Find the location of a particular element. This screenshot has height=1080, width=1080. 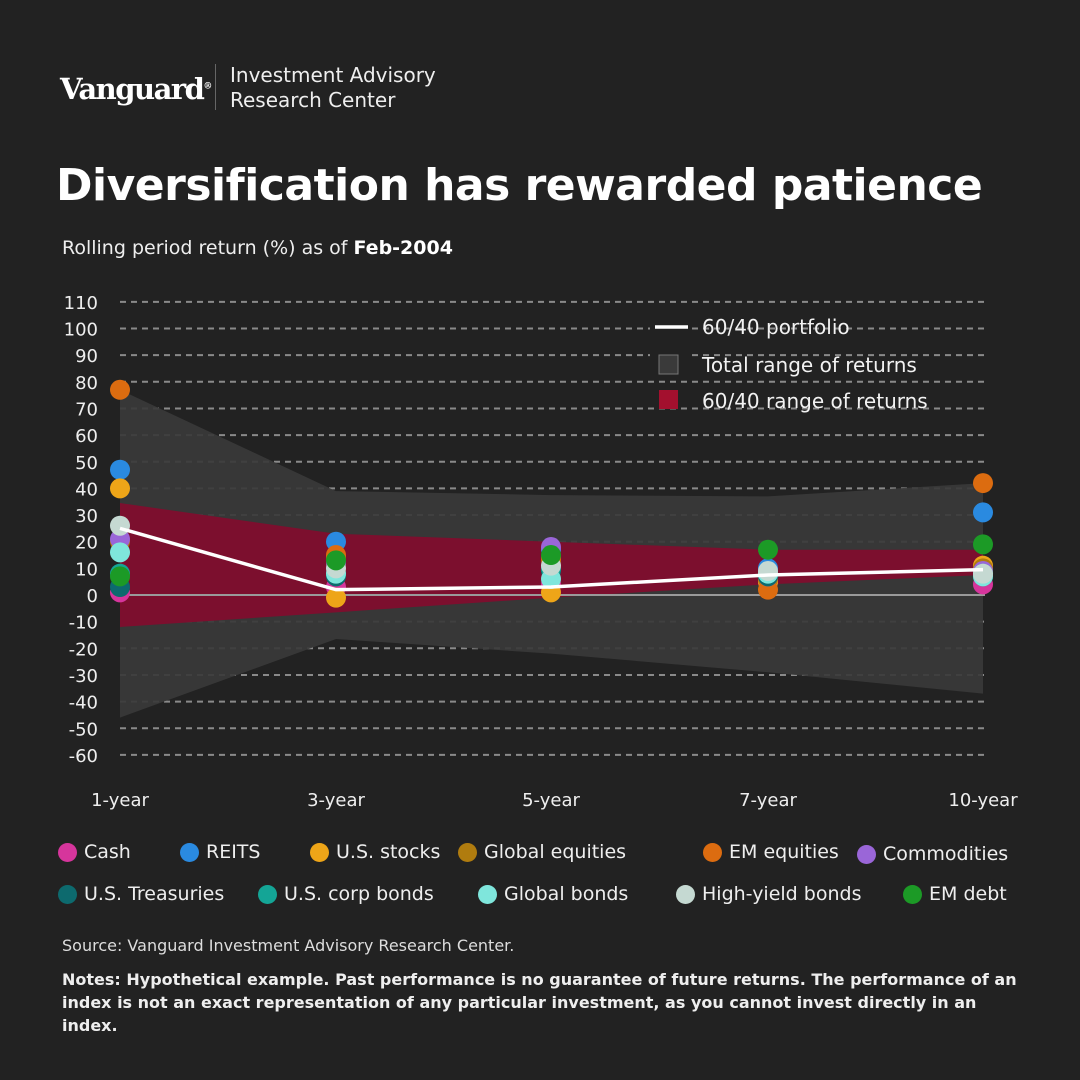

series-legend-label: U.S. corp bonds is located at coordinates (359, 894).